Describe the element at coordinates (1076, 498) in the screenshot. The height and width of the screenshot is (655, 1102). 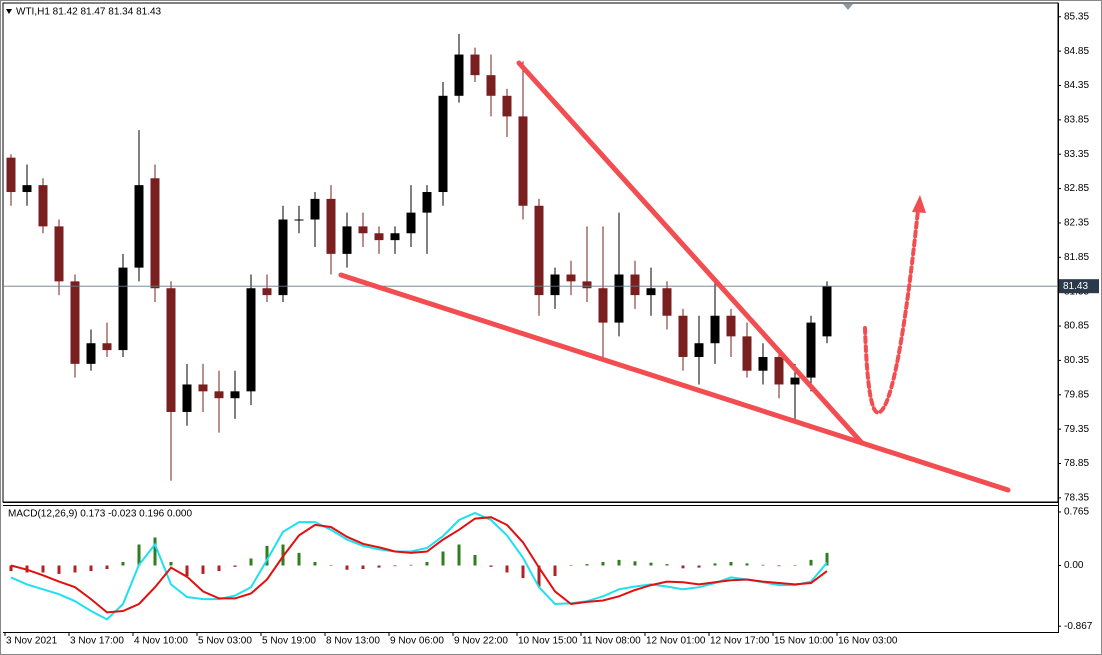
I see `y-tick-label: 78.35` at that location.